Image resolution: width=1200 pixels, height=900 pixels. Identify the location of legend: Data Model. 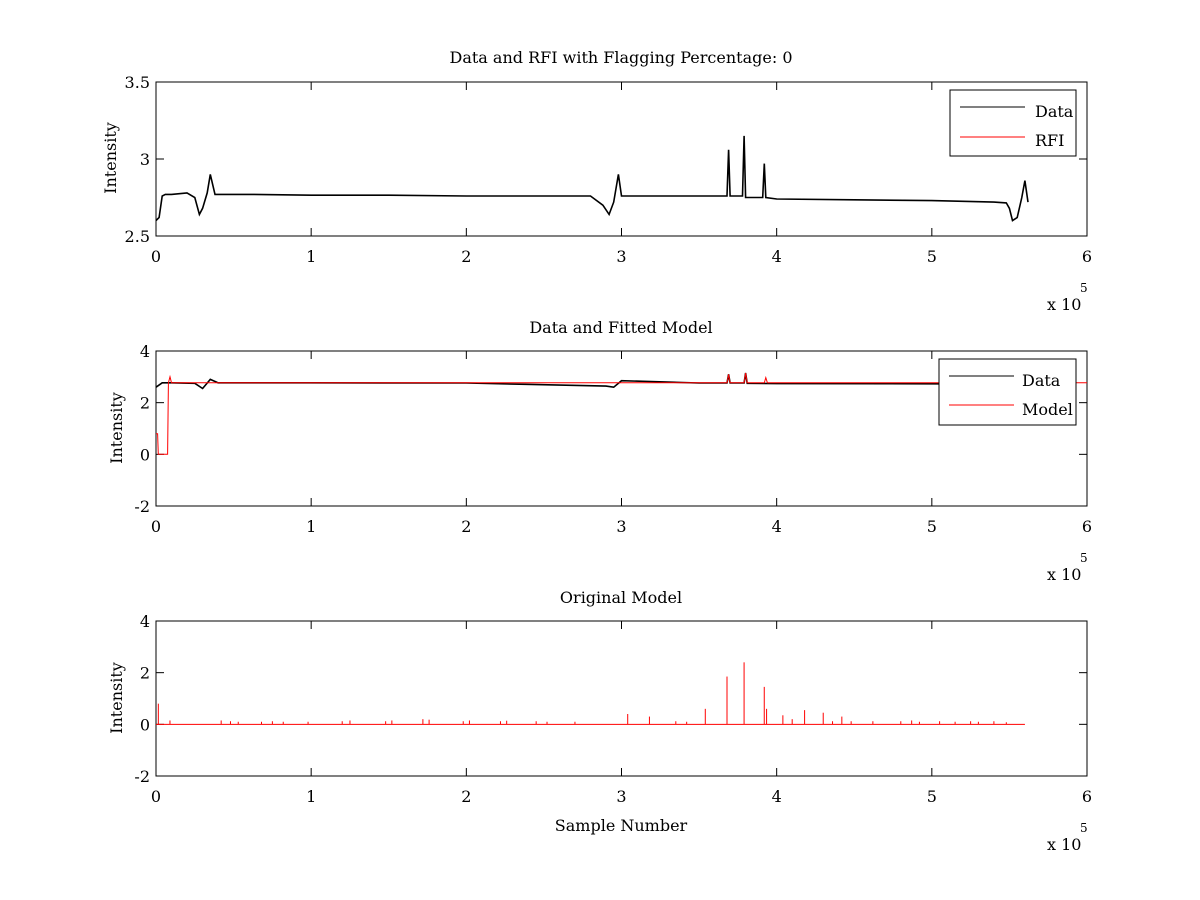
(1007, 392).